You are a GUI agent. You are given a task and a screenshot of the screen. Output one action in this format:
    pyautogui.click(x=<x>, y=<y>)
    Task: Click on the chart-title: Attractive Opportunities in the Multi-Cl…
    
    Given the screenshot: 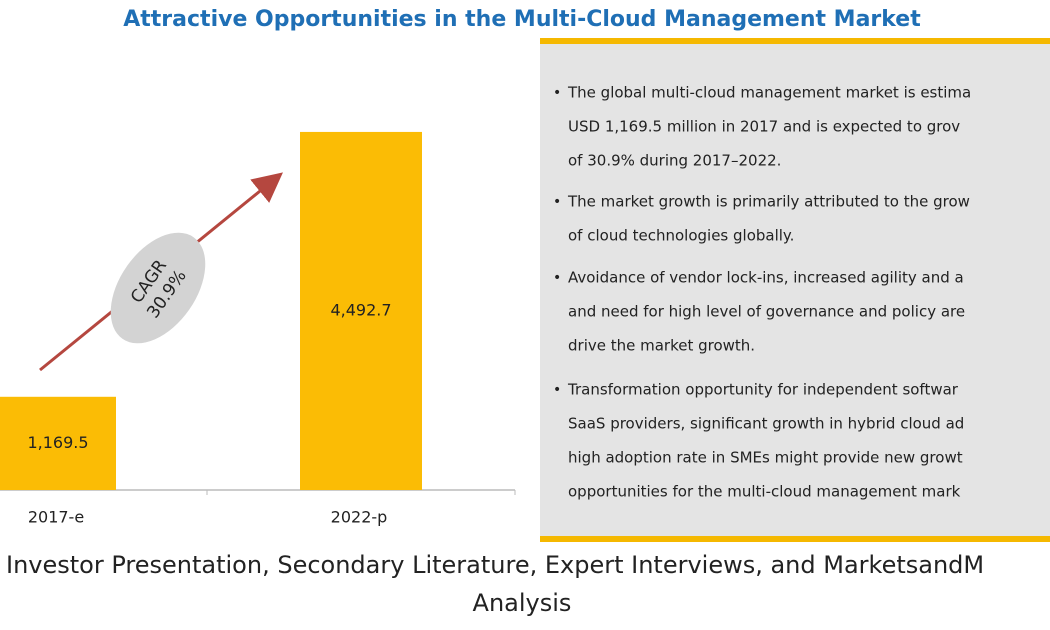 What is the action you would take?
    pyautogui.click(x=522, y=19)
    